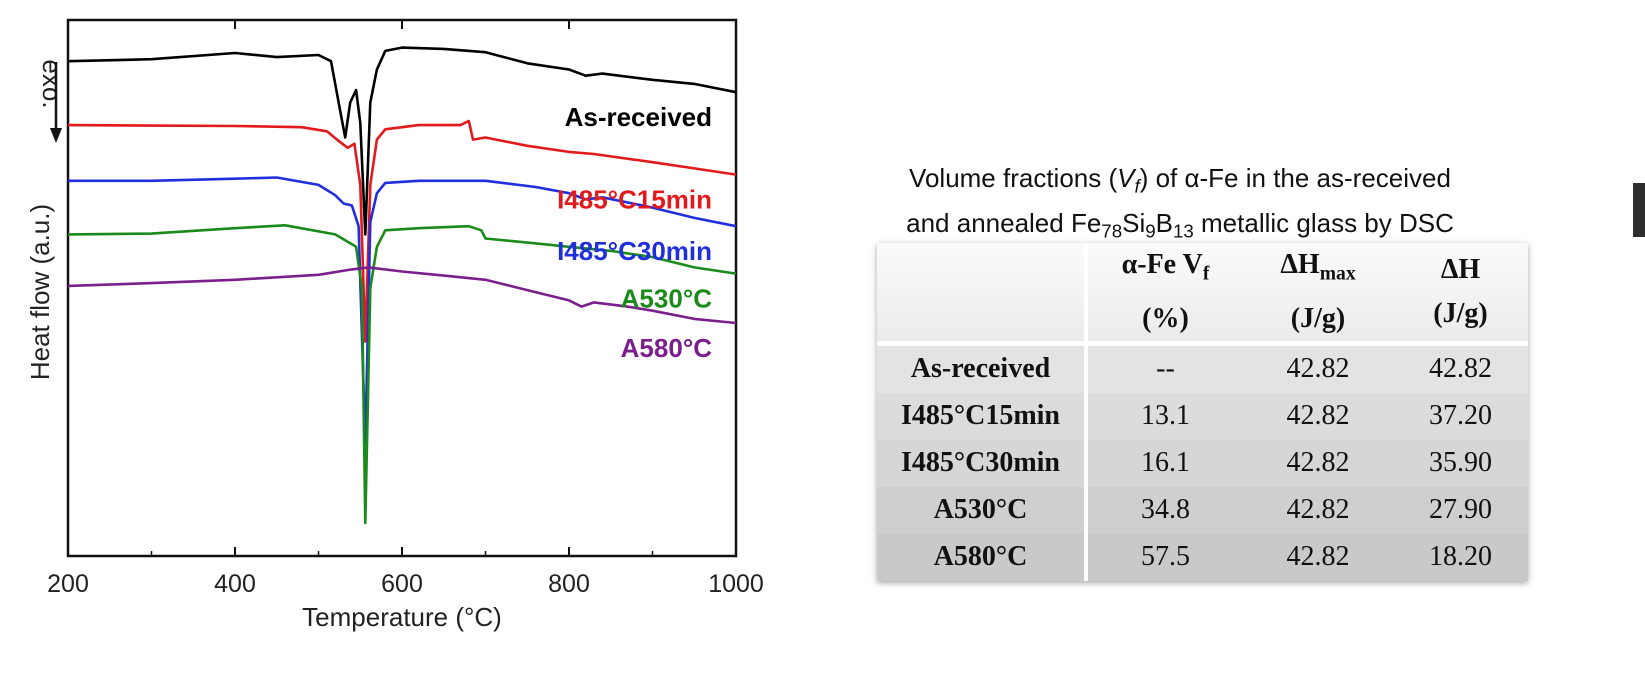  I want to click on table-row: I485°C30min 16.1 42.82 35.90, so click(1202, 463).